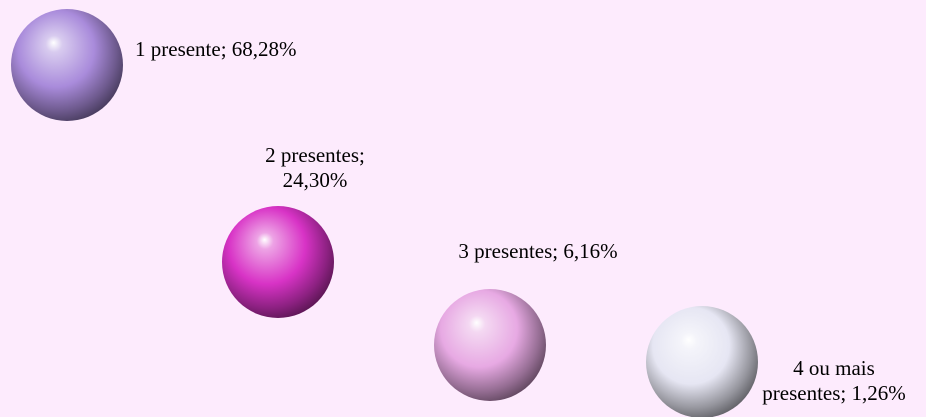 The image size is (926, 417). Describe the element at coordinates (537, 251) in the screenshot. I see `data-label-3: 3 presentes; 6,16%` at that location.